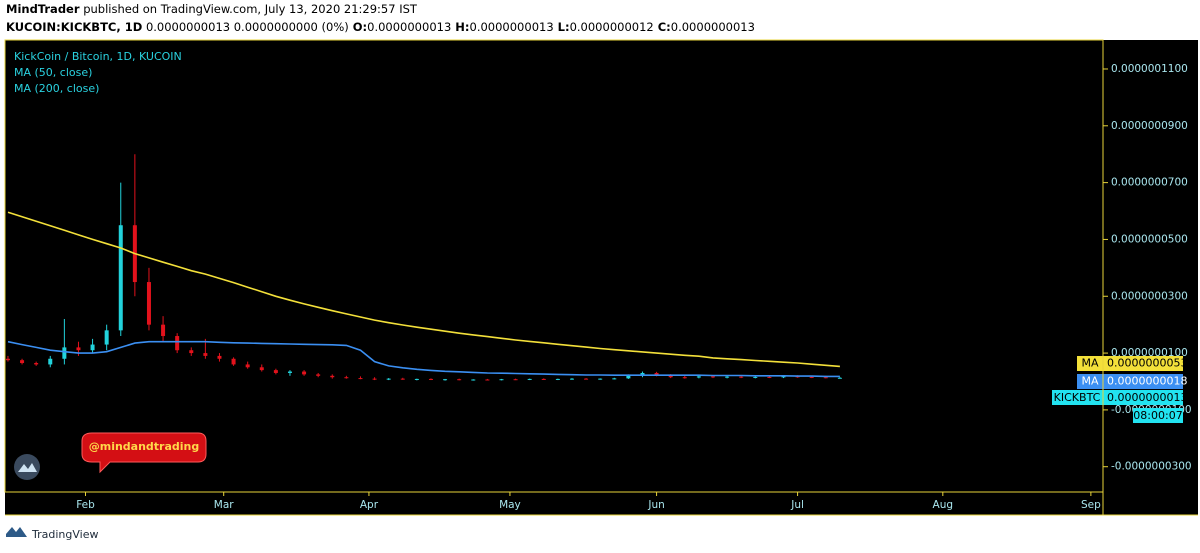 Image resolution: width=1200 pixels, height=553 pixels. What do you see at coordinates (74, 27) in the screenshot?
I see `symbol: KUCOIN:KICKBTC, 1D` at bounding box center [74, 27].